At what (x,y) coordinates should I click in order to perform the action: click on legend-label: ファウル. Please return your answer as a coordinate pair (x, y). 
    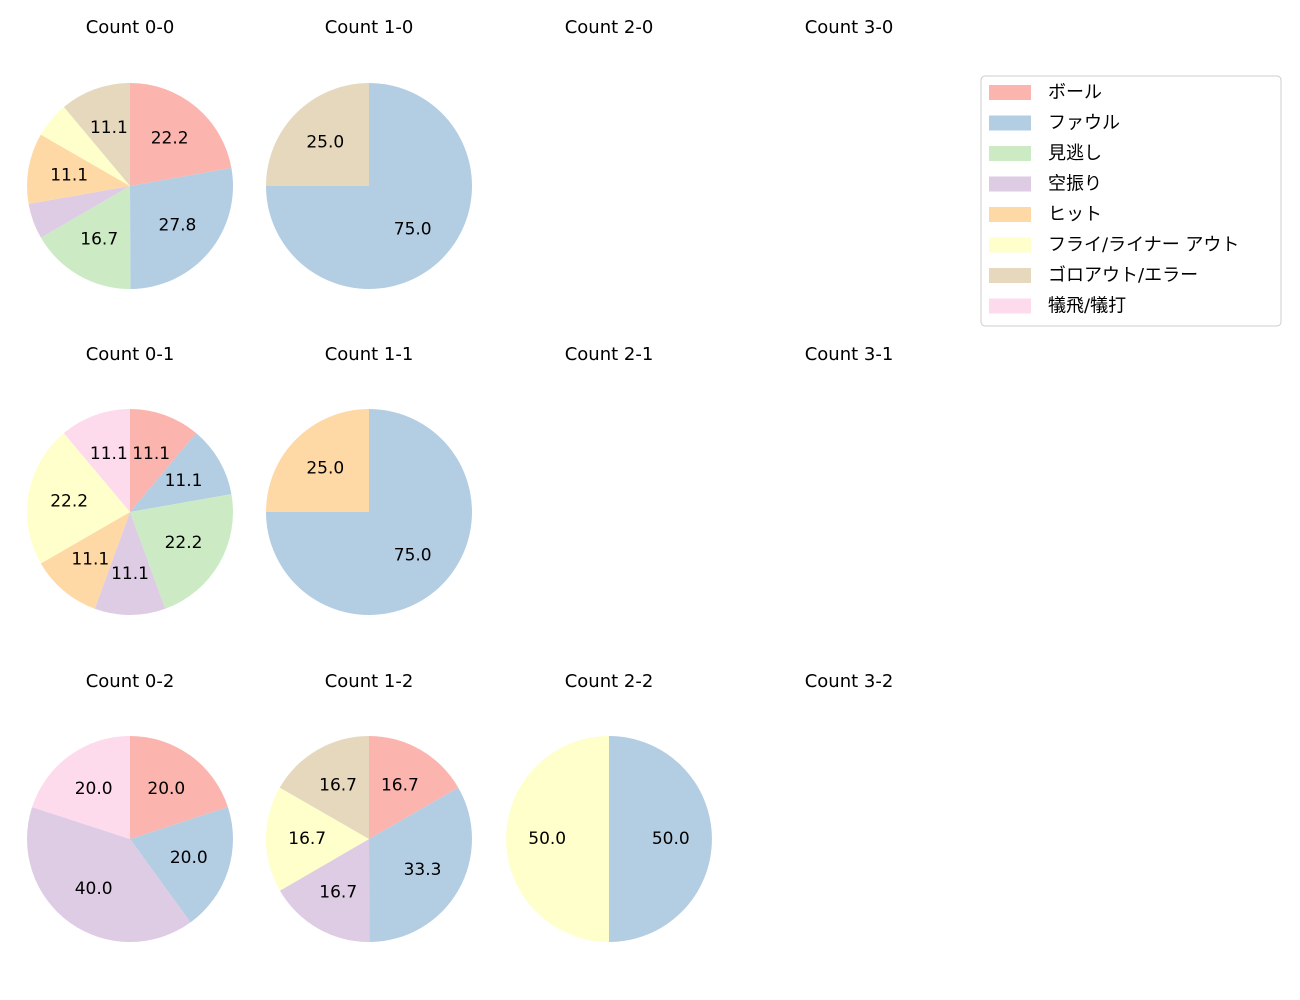
    Looking at the image, I should click on (1084, 123).